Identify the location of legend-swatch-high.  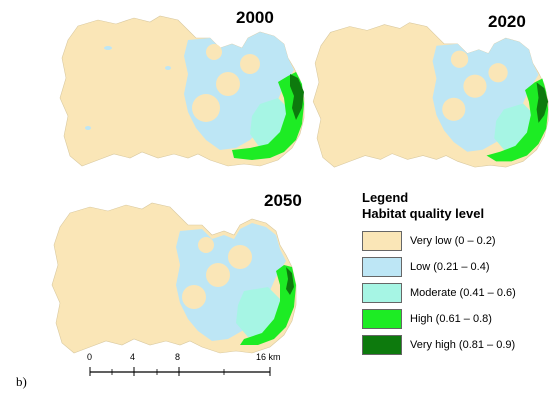
(382, 319).